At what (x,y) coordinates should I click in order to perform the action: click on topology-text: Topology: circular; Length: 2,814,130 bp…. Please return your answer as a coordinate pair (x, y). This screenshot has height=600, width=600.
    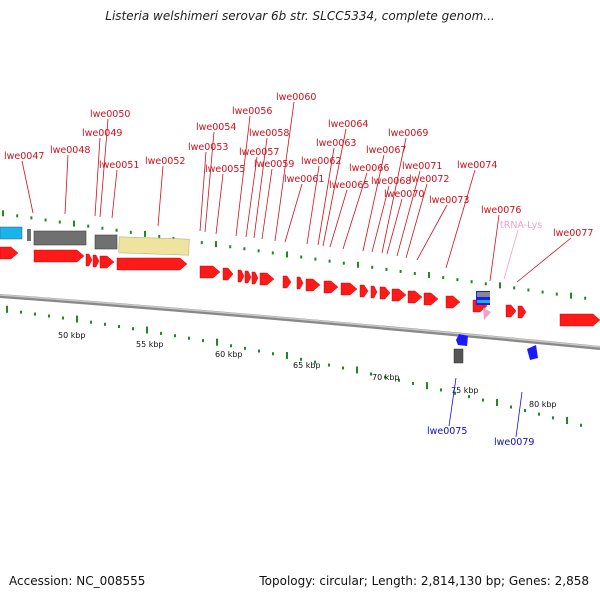
    Looking at the image, I should click on (424, 581).